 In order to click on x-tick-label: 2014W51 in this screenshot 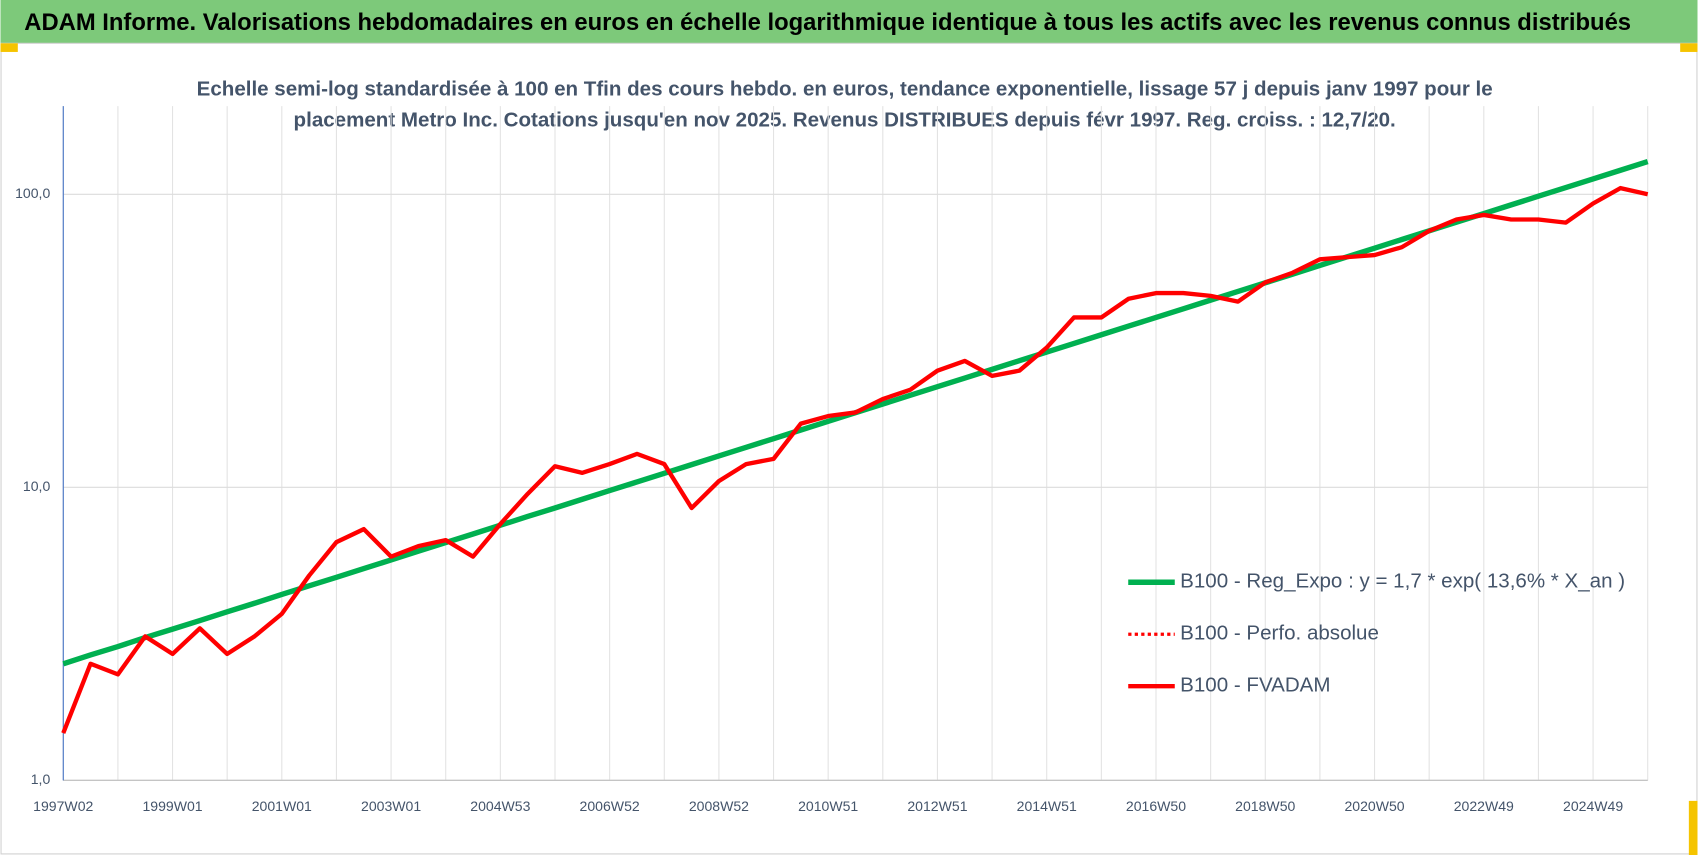, I will do `click(1047, 806)`.